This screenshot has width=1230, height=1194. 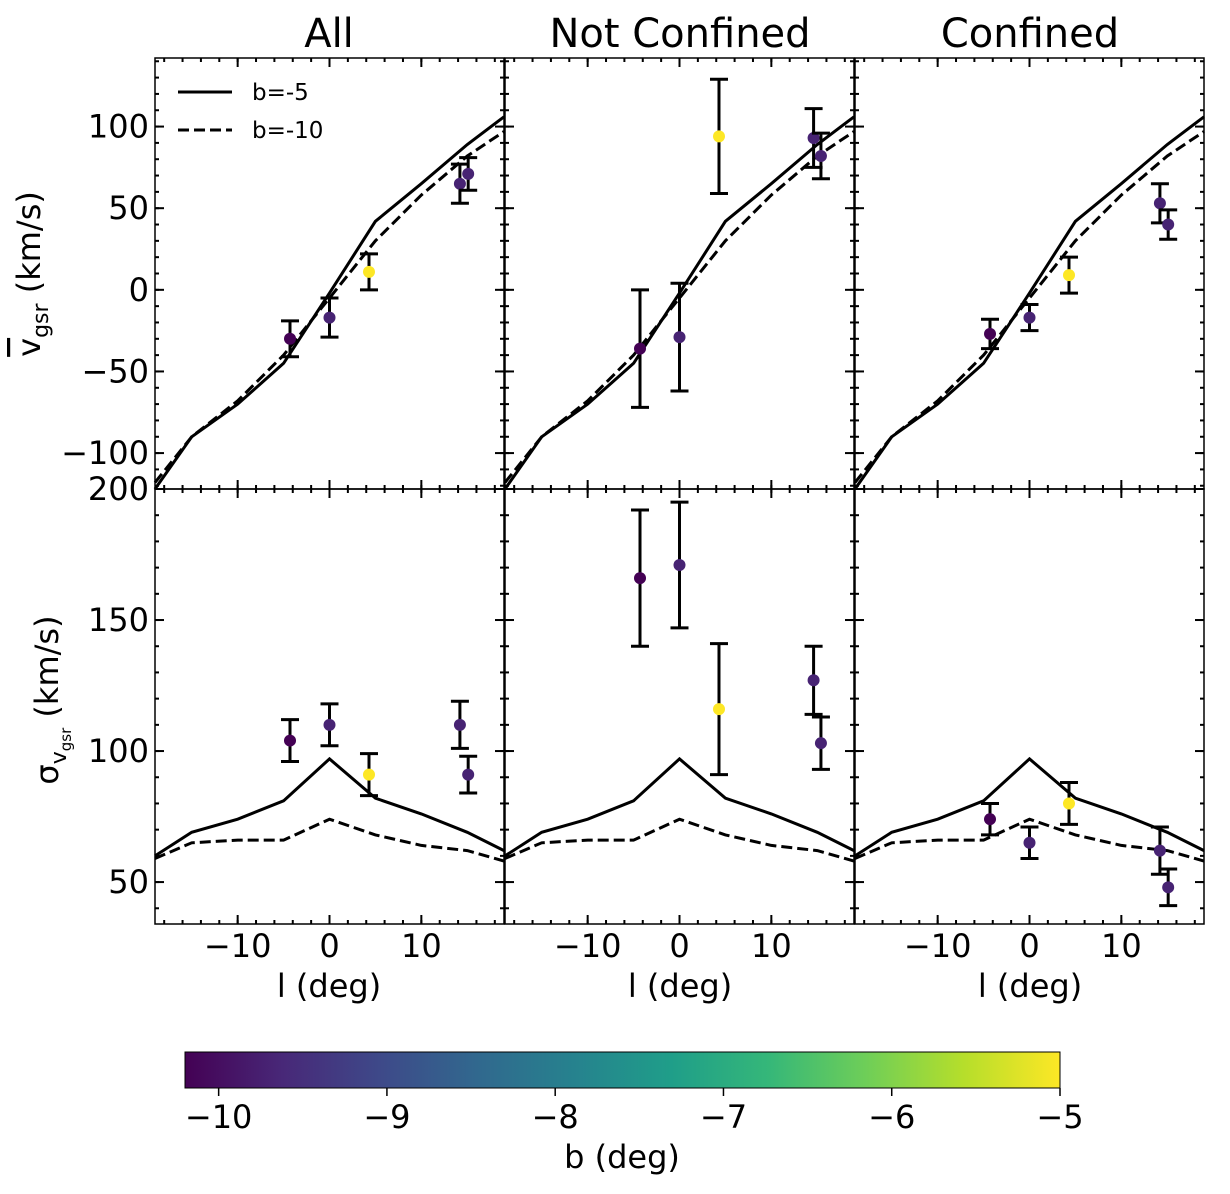 I want to click on panel-dispersion-not-confined: −10 0 10, so click(x=679, y=726).